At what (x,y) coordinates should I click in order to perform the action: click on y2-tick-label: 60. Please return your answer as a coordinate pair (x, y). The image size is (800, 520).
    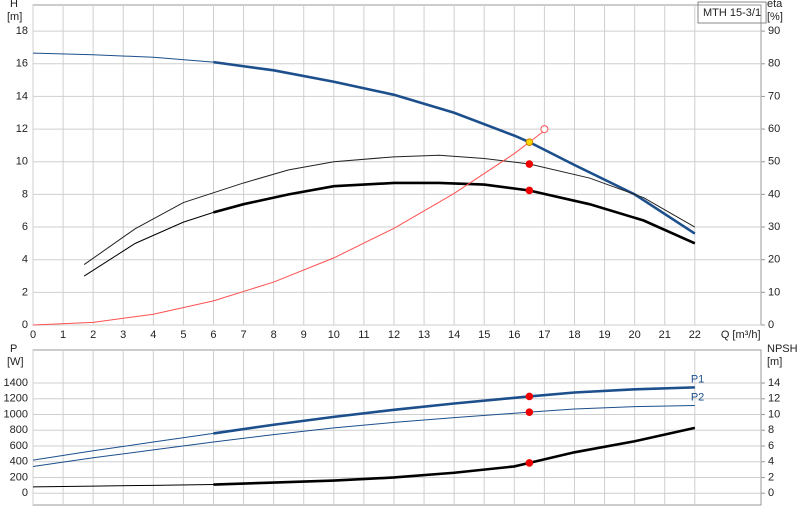
    Looking at the image, I should click on (774, 129).